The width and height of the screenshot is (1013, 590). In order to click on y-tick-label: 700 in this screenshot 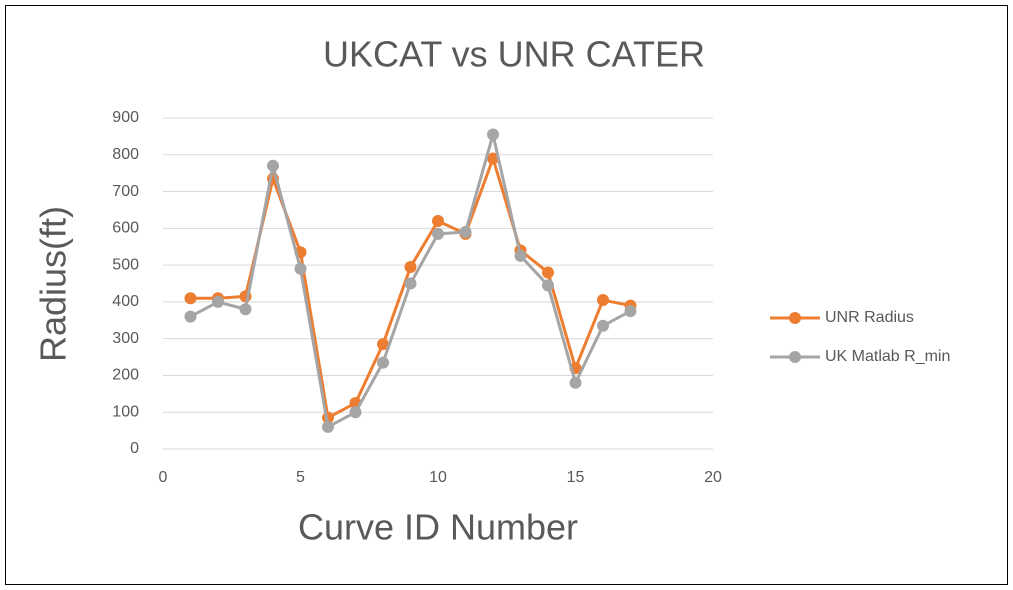, I will do `click(125, 191)`.